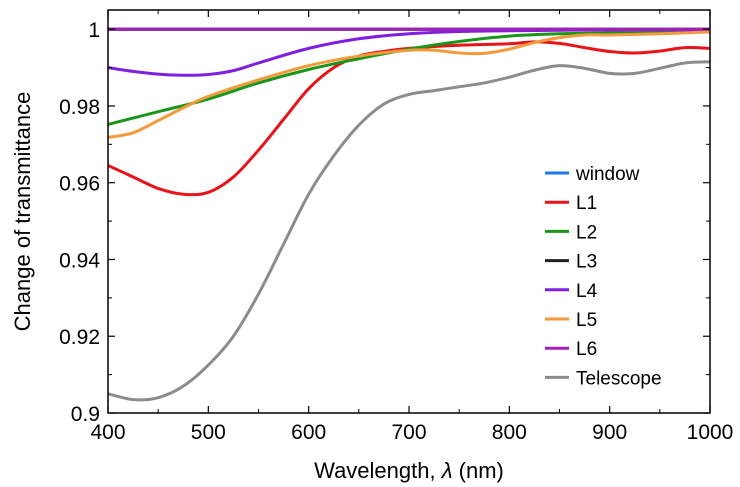 The height and width of the screenshot is (487, 740). I want to click on x-axis-label-symbol: λ, so click(447, 470).